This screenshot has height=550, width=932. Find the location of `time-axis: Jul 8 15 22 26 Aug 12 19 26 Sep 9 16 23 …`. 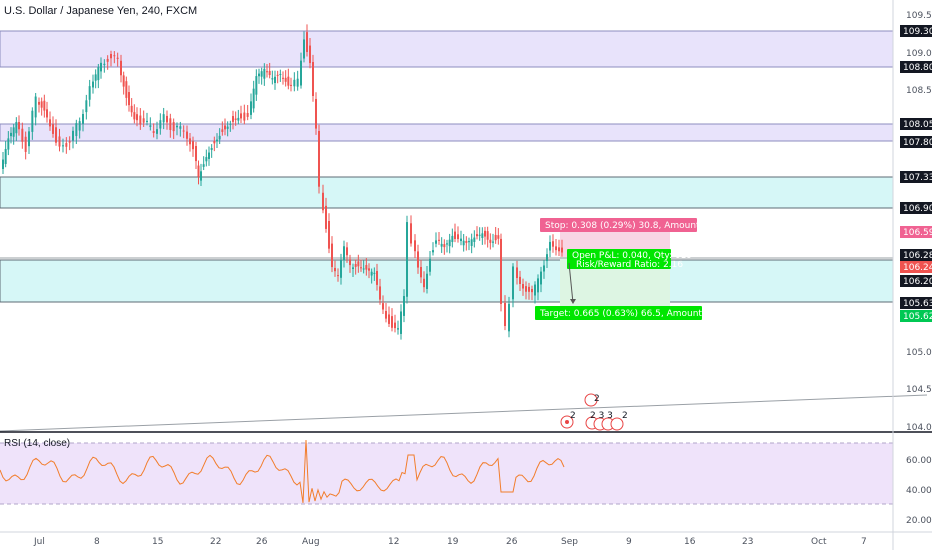

time-axis: Jul 8 15 22 26 Aug 12 19 26 Sep 9 16 23 … is located at coordinates (450, 542).